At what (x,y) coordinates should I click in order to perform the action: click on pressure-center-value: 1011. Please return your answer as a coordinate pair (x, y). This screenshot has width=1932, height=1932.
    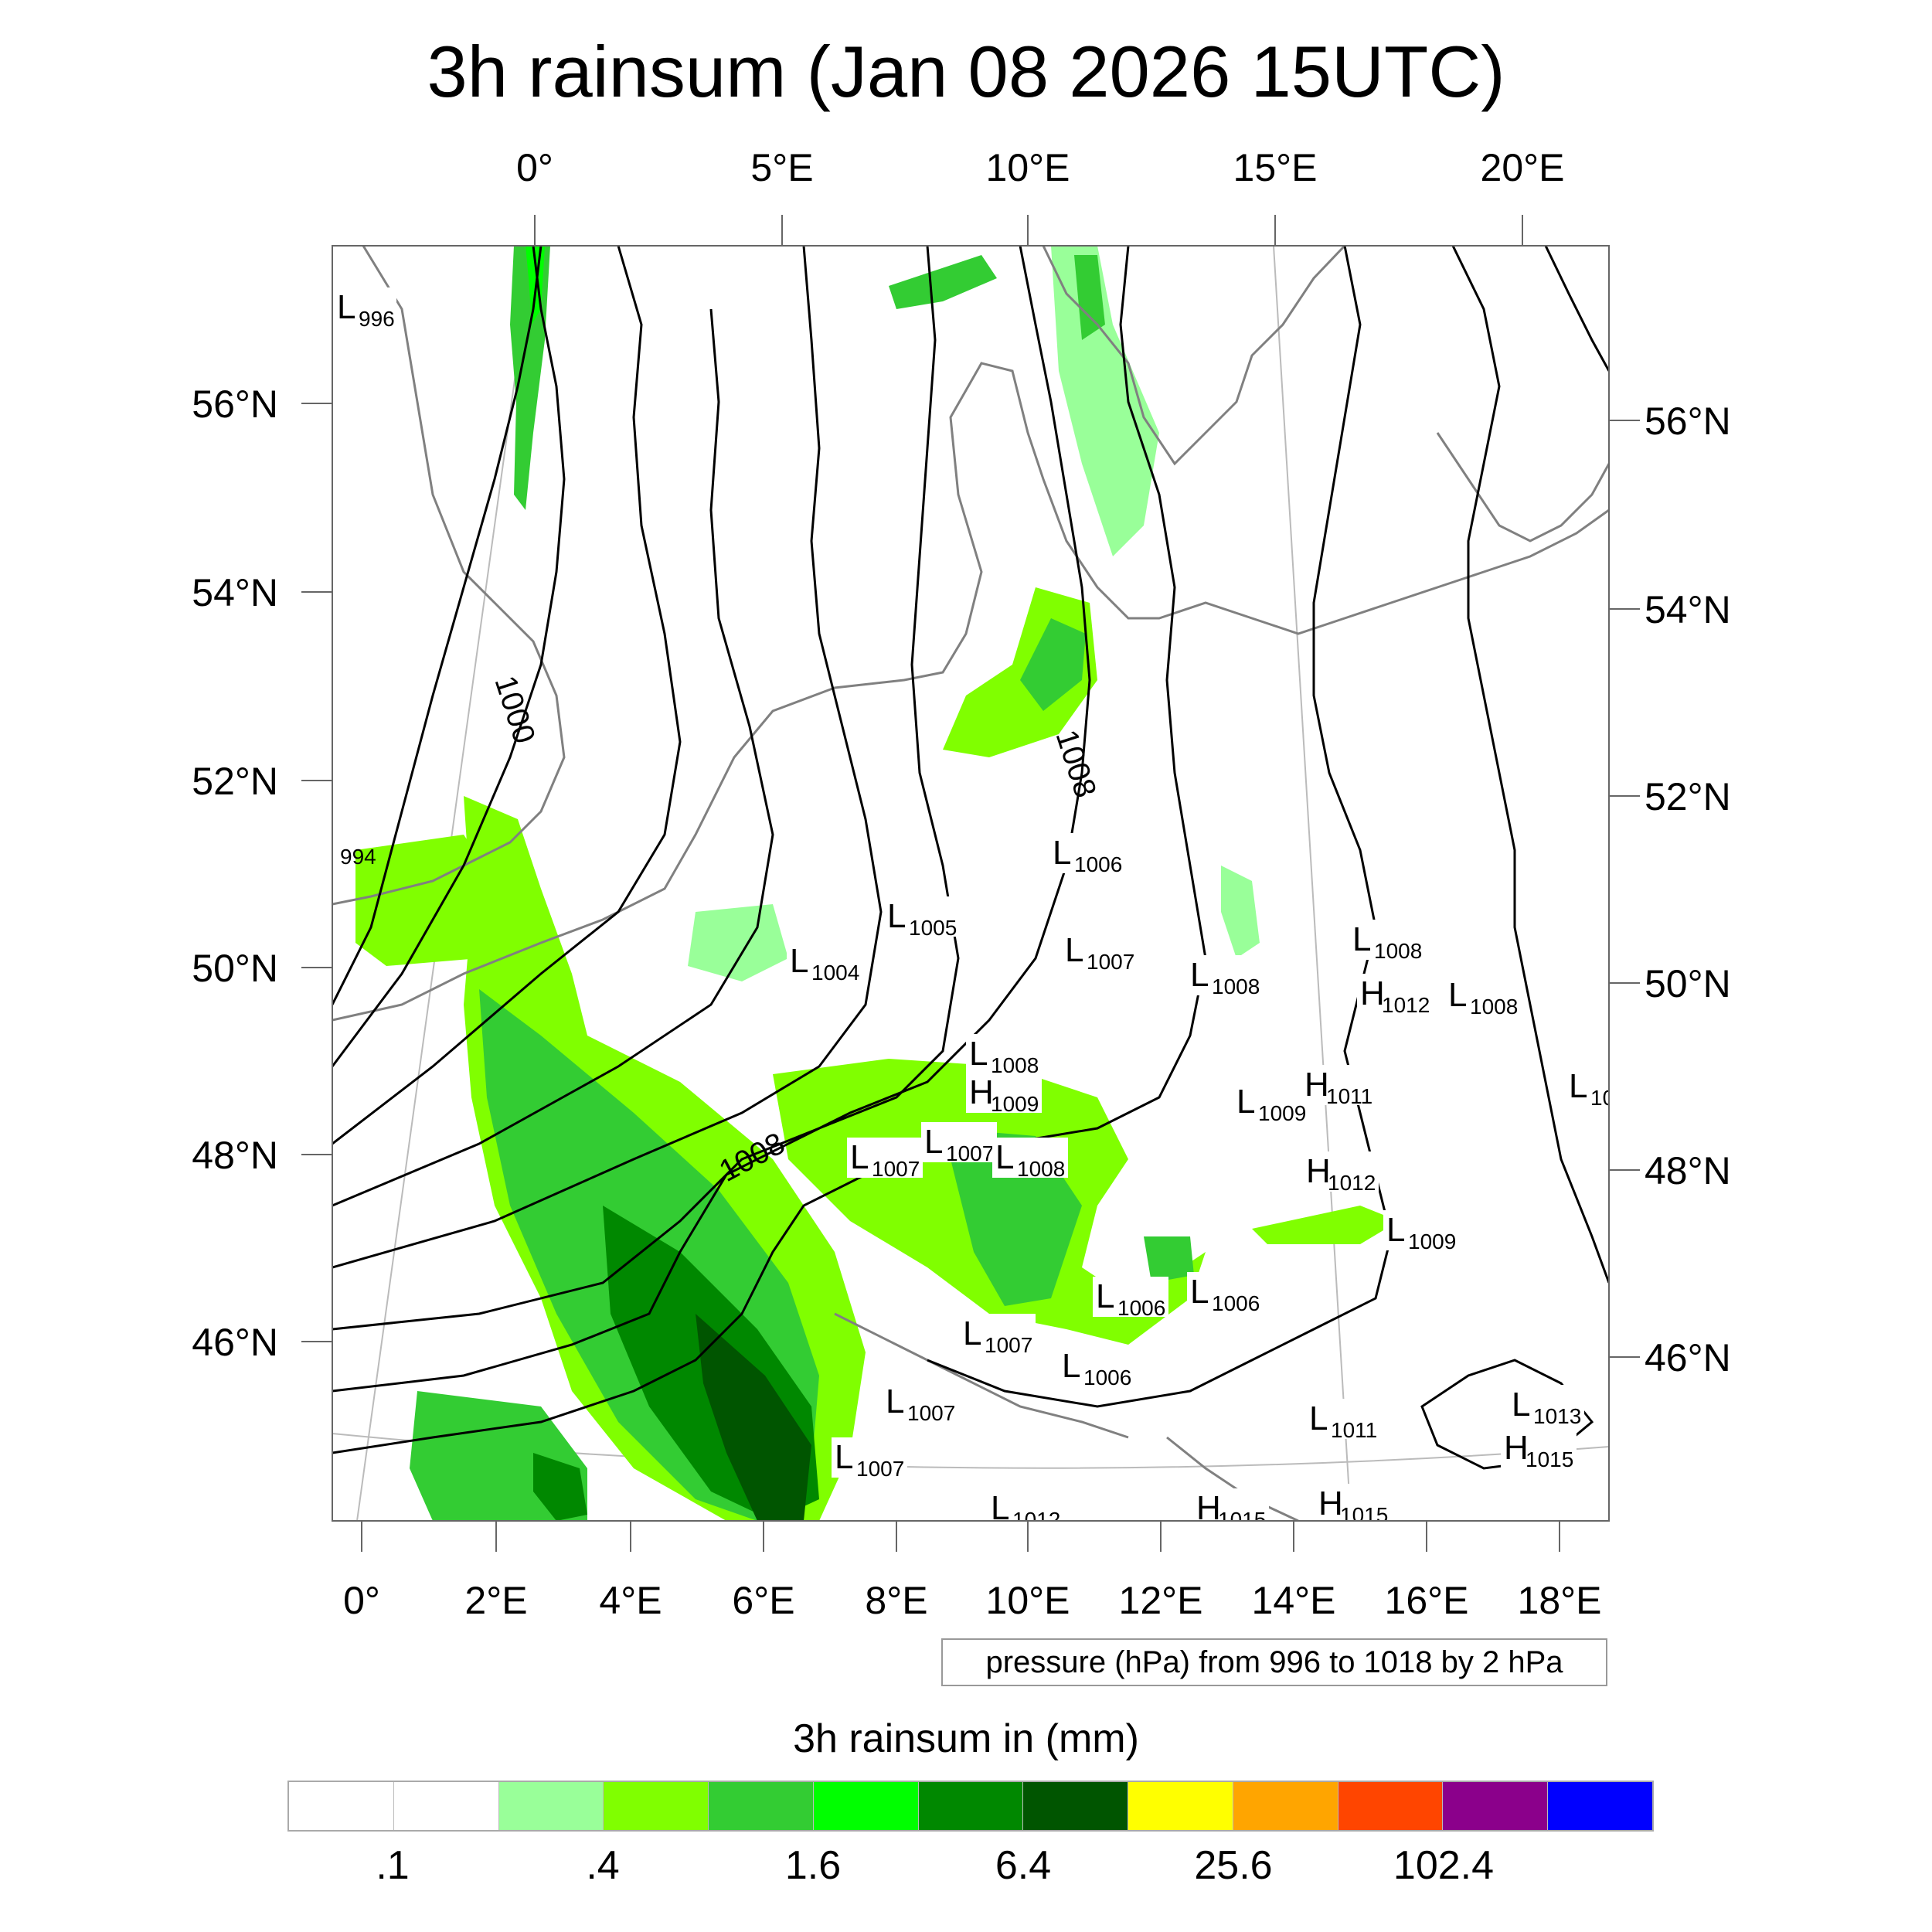
    Looking at the image, I should click on (1354, 1430).